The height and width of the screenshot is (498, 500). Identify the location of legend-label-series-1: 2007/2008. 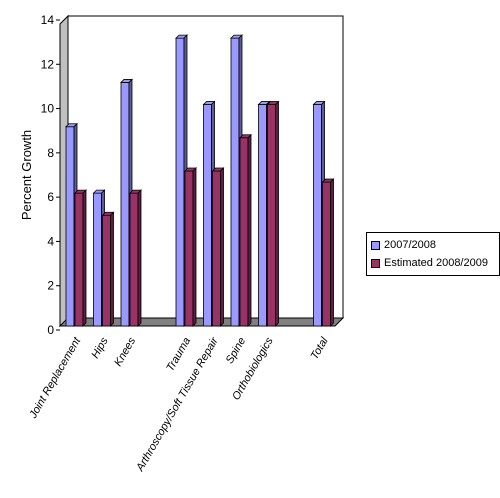
(410, 245).